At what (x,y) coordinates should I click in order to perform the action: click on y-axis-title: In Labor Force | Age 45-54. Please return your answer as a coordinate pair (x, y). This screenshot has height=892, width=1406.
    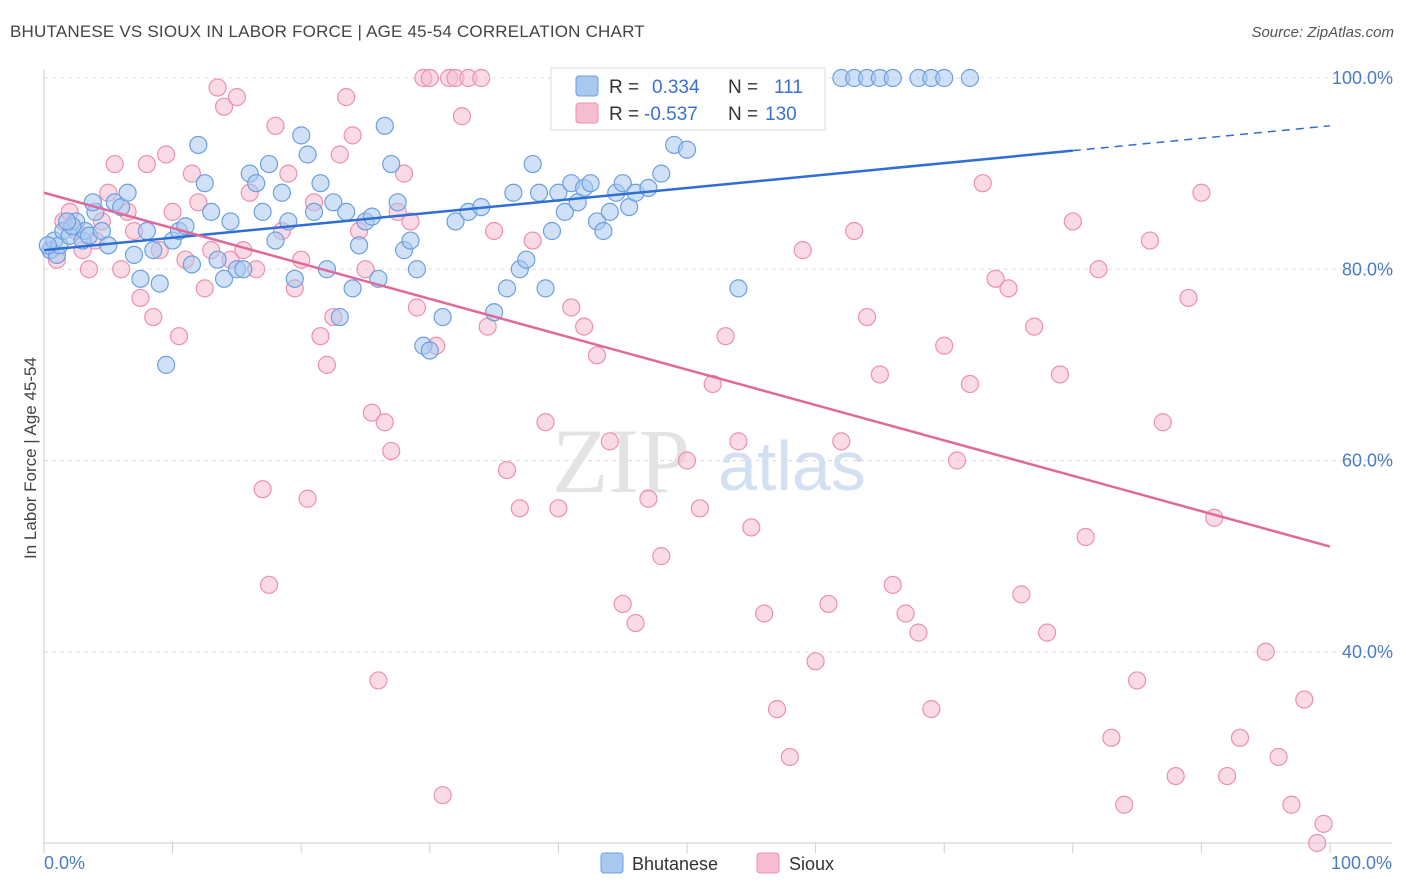
    Looking at the image, I should click on (30, 458).